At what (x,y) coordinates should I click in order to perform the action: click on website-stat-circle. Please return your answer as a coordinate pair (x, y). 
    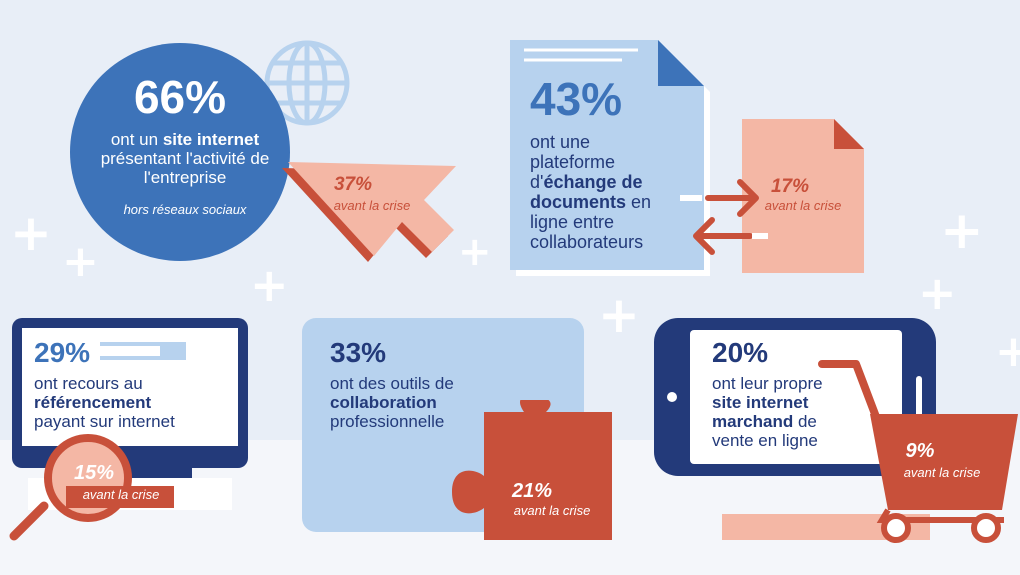
    Looking at the image, I should click on (180, 152).